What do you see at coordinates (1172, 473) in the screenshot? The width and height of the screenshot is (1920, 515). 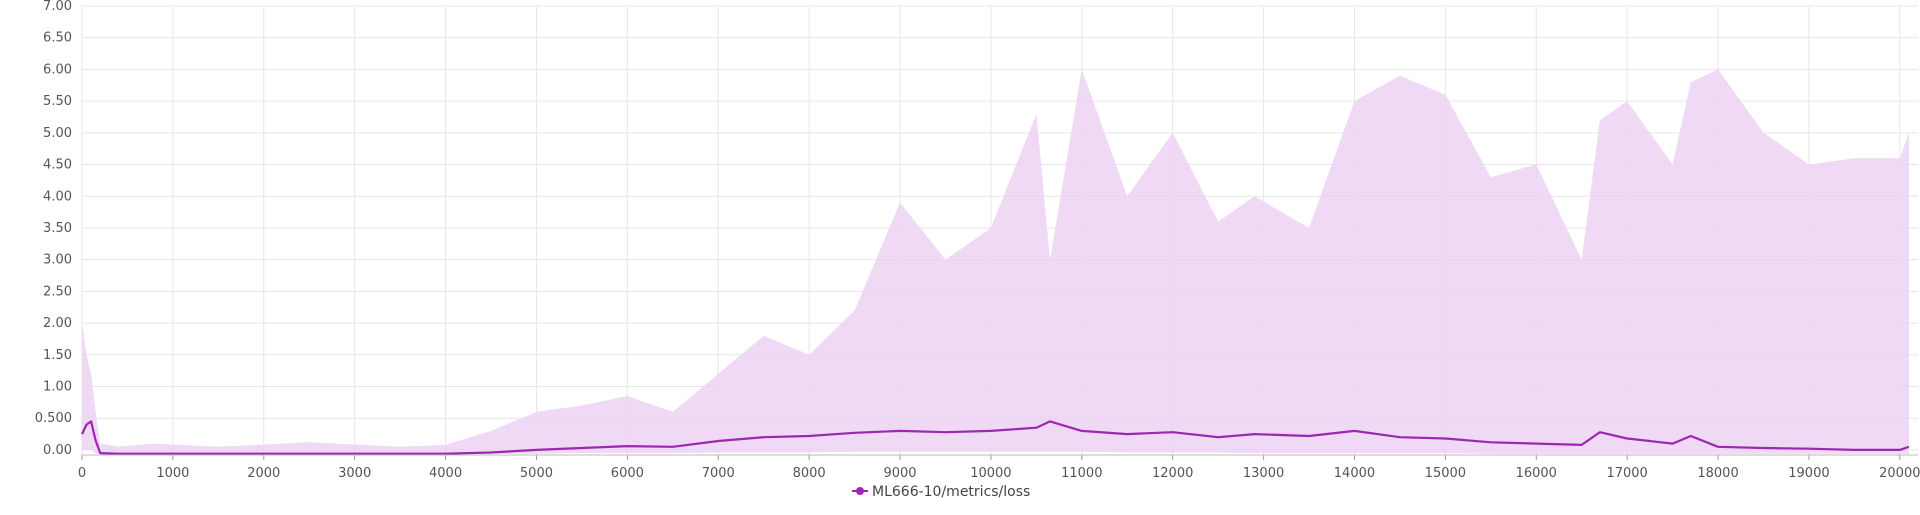 I see `x-tick-label: 12000` at bounding box center [1172, 473].